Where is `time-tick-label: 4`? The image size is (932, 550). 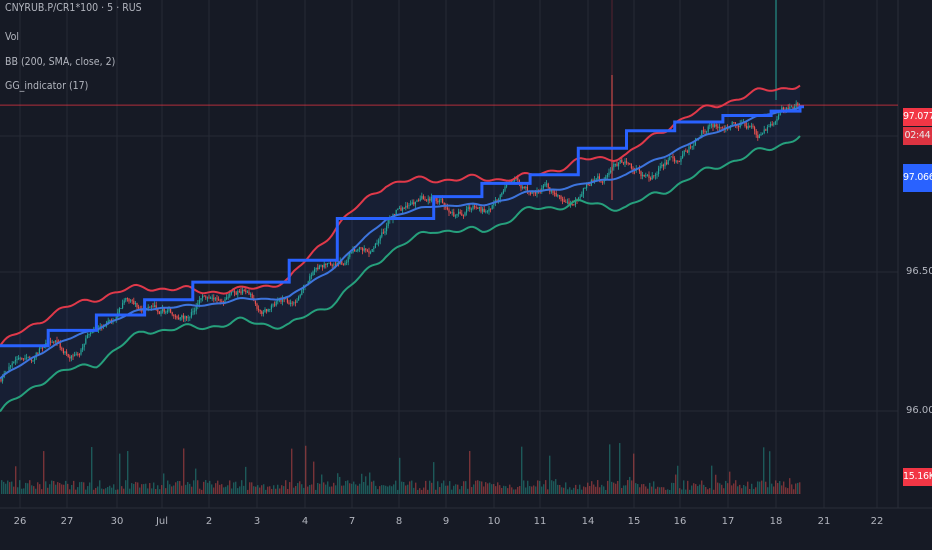
time-tick-label: 4 is located at coordinates (305, 521).